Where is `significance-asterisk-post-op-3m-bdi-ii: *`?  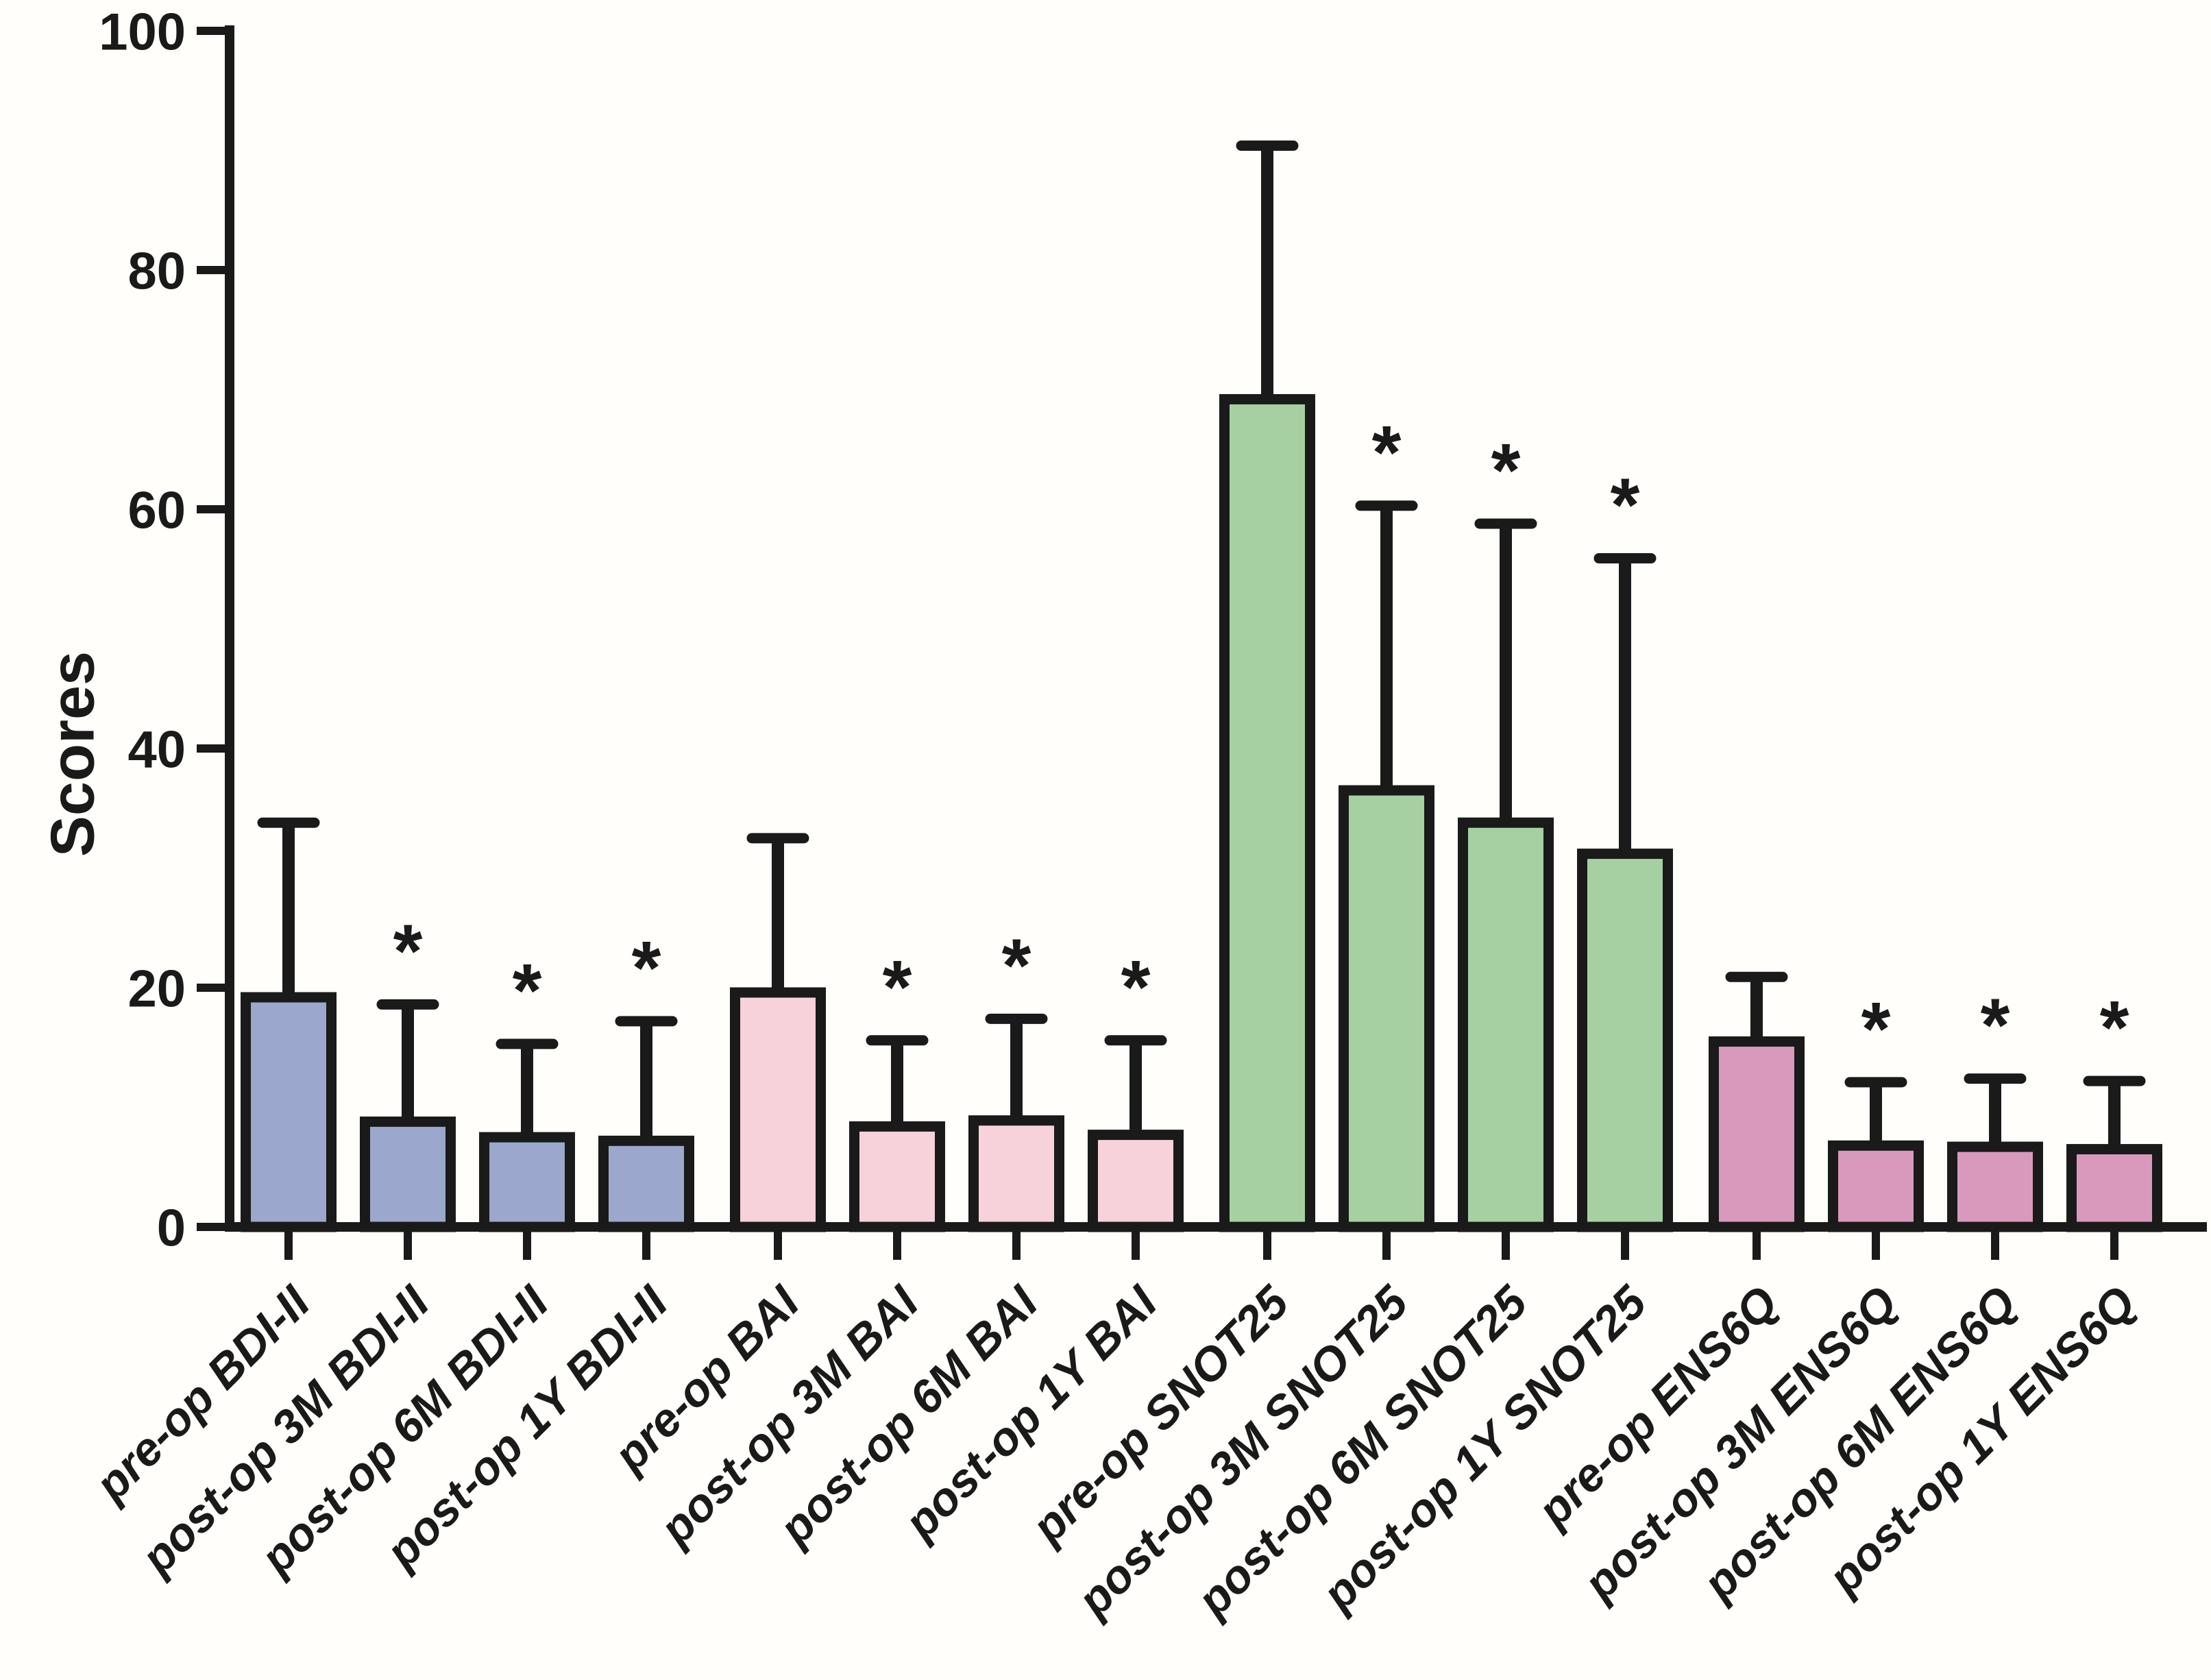
significance-asterisk-post-op-3m-bdi-ii: * is located at coordinates (408, 951).